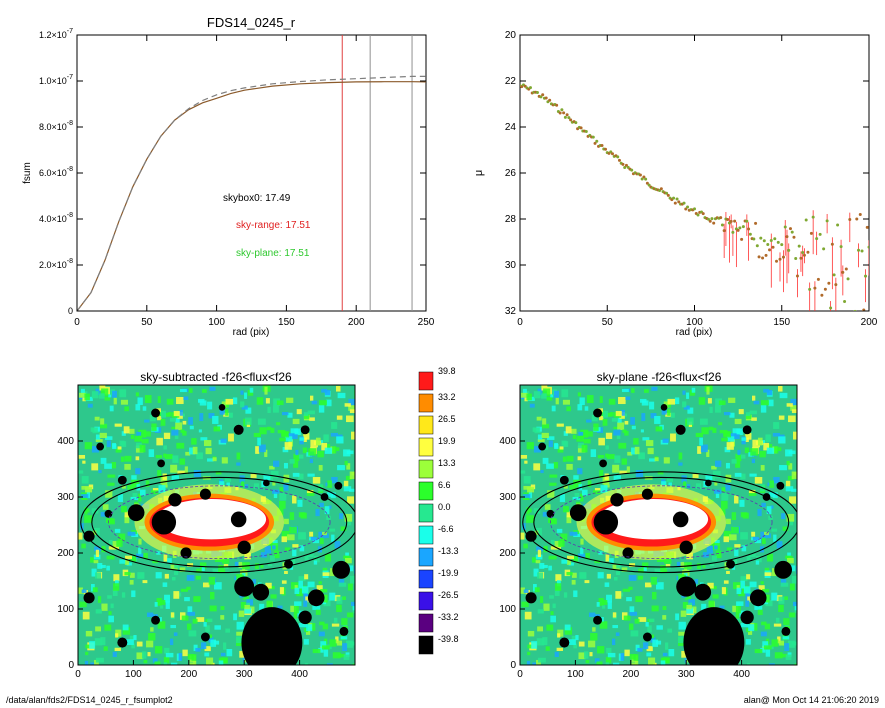  I want to click on y-tick-label: 2.0×10⁻⁸, so click(56, 264).